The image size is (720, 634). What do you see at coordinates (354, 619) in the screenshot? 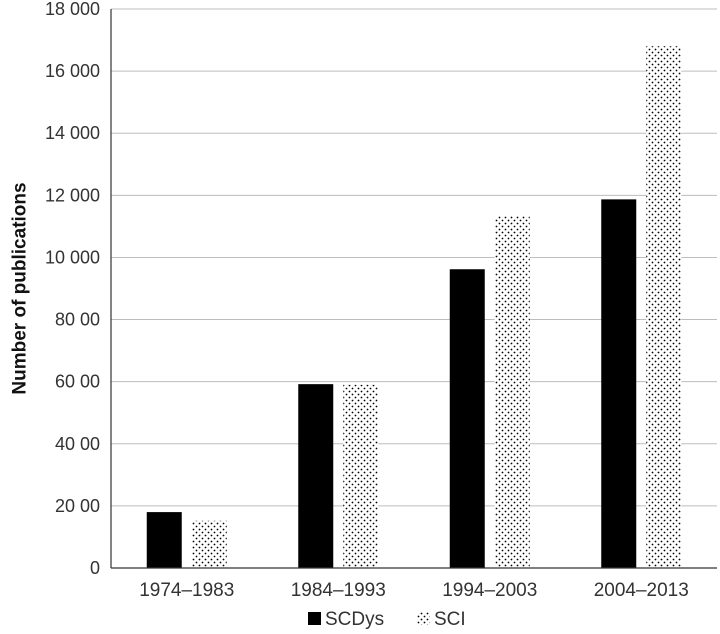
I see `legend-label-scdys: SCDys` at bounding box center [354, 619].